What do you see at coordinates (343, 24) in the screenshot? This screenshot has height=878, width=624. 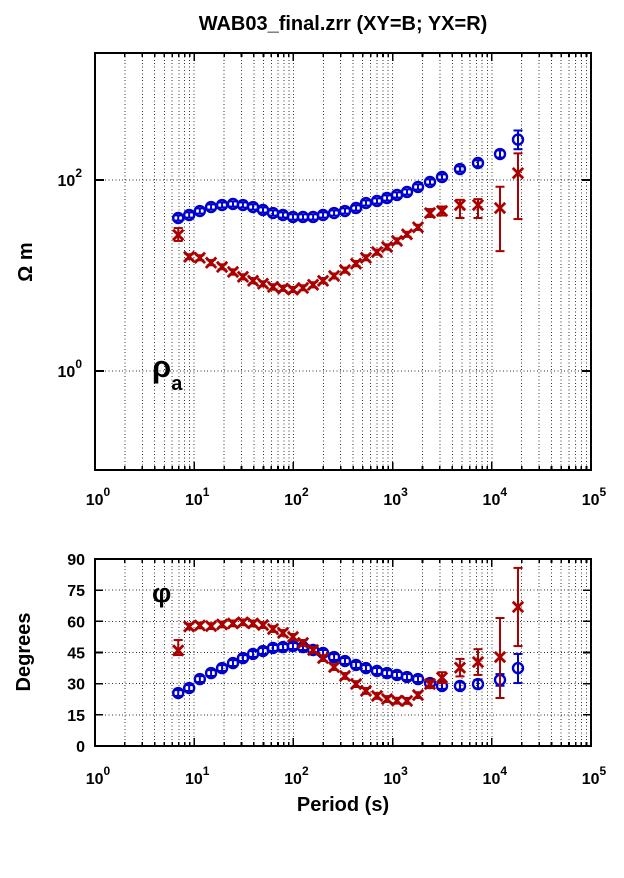 I see `figure-title: WAB03_final.zrr (XY=B; YX=R)` at bounding box center [343, 24].